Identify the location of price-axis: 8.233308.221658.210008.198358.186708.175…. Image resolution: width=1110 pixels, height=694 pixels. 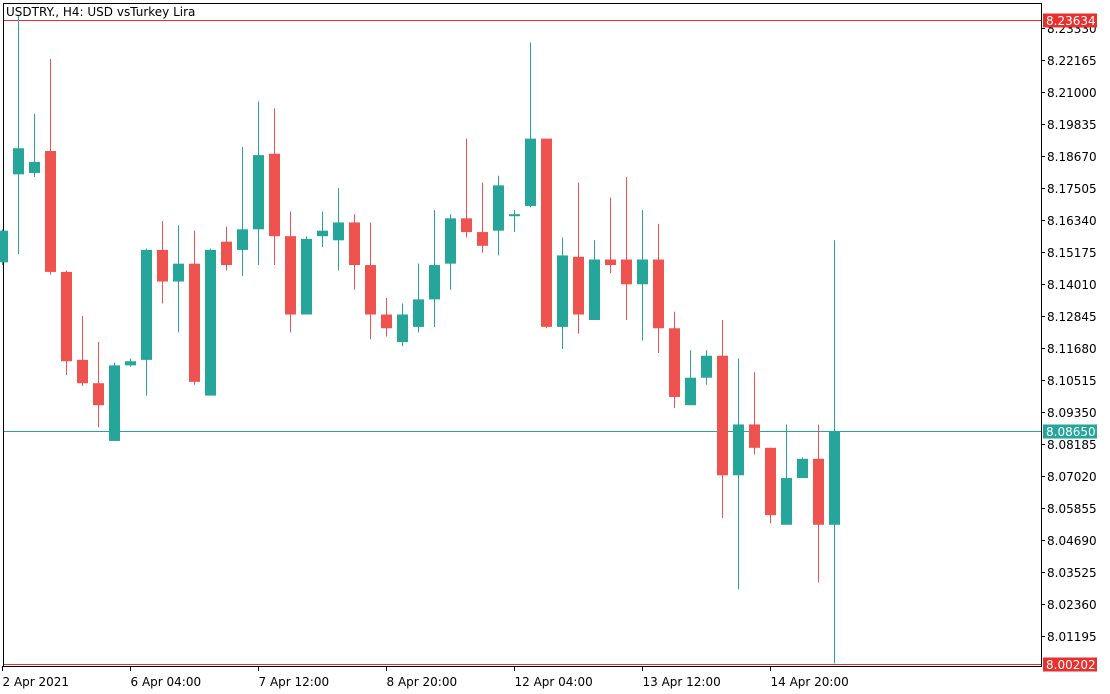
(1069, 333).